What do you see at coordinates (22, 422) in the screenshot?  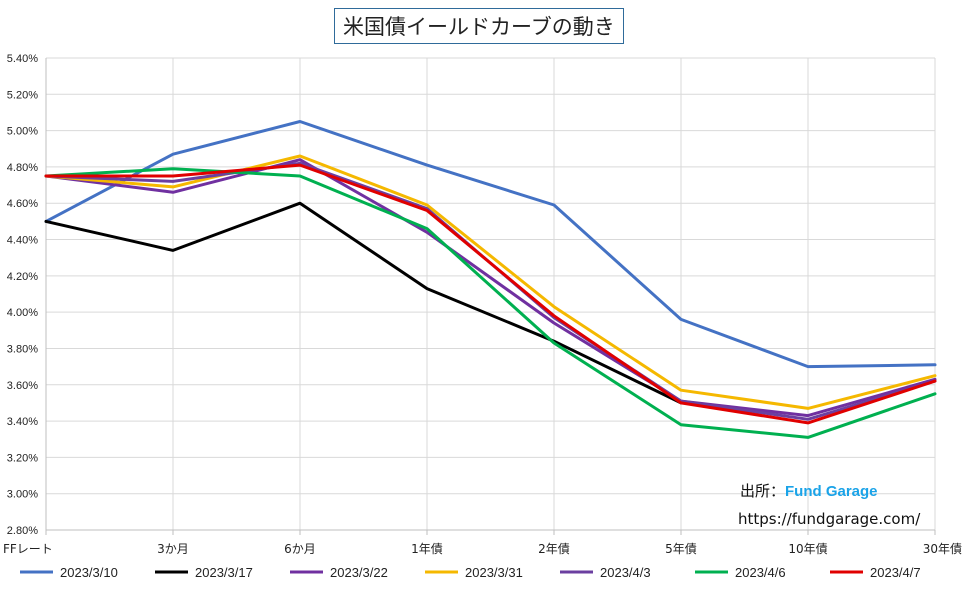 I see `y-tick-label: 3.40%` at bounding box center [22, 422].